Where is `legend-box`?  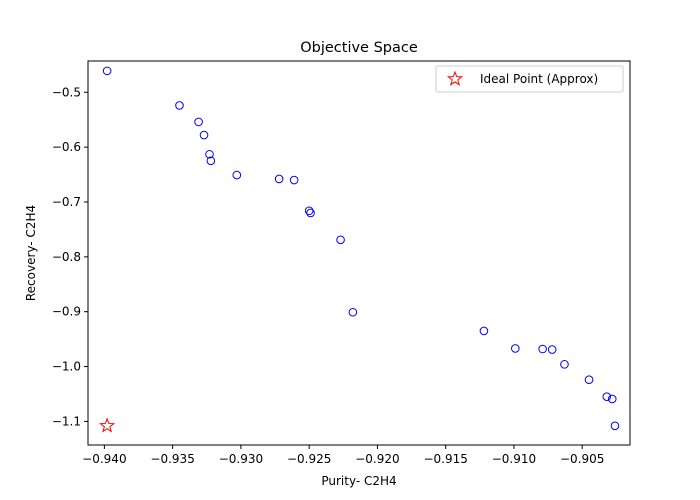 legend-box is located at coordinates (529, 79).